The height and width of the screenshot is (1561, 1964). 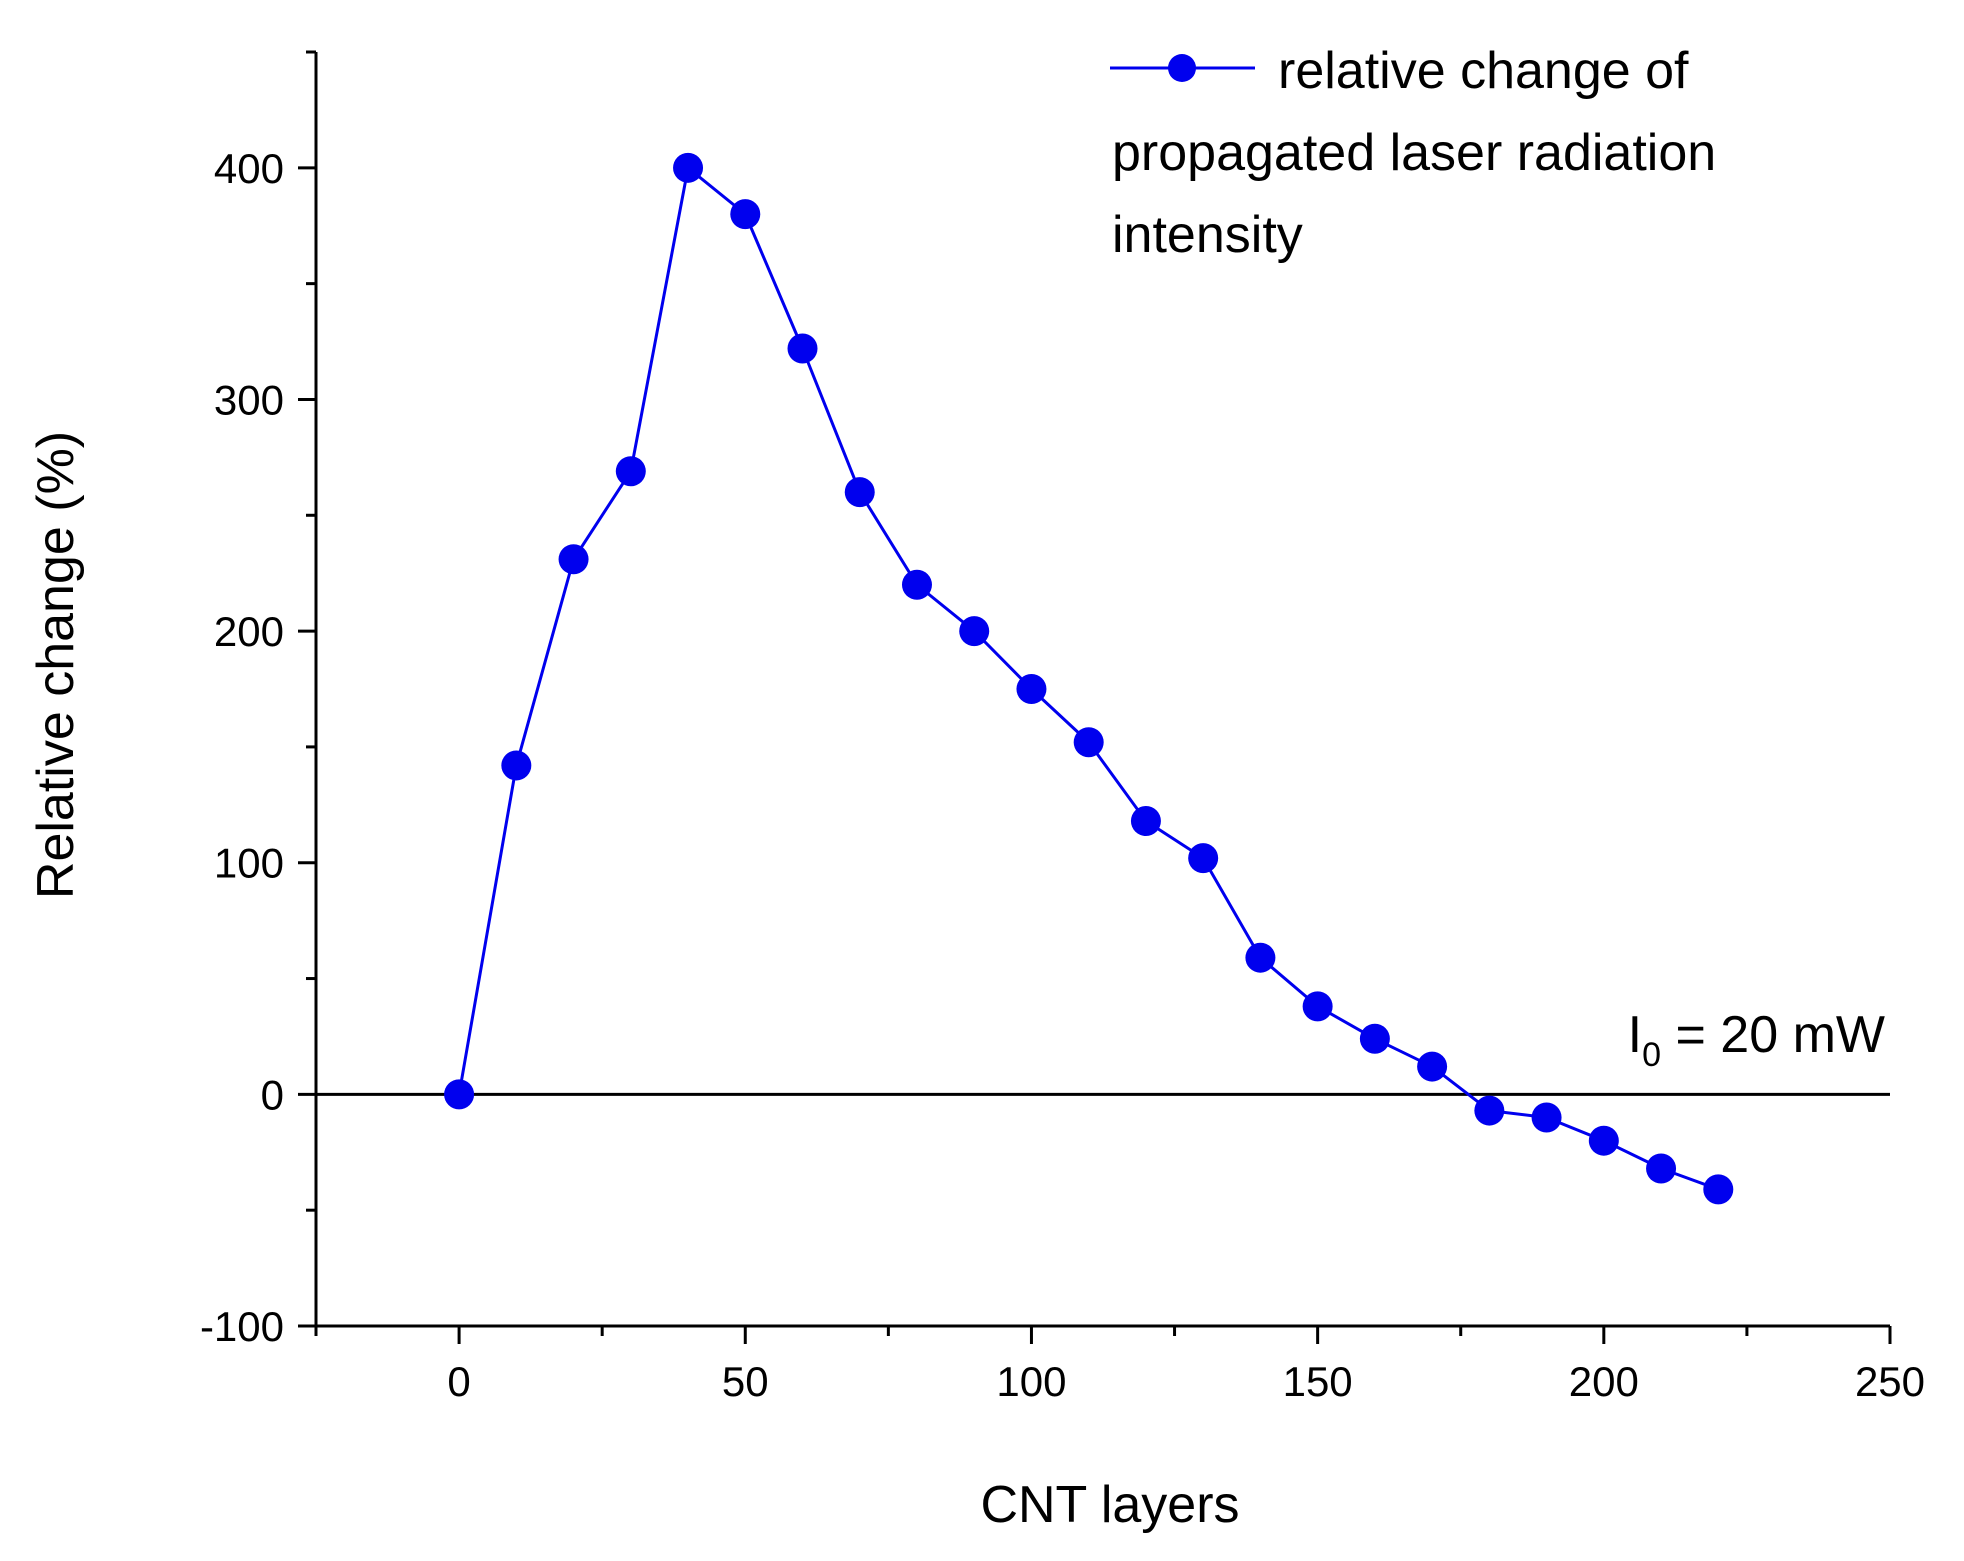 I want to click on annotation-value: = 20 mW, so click(x=1773, y=1035).